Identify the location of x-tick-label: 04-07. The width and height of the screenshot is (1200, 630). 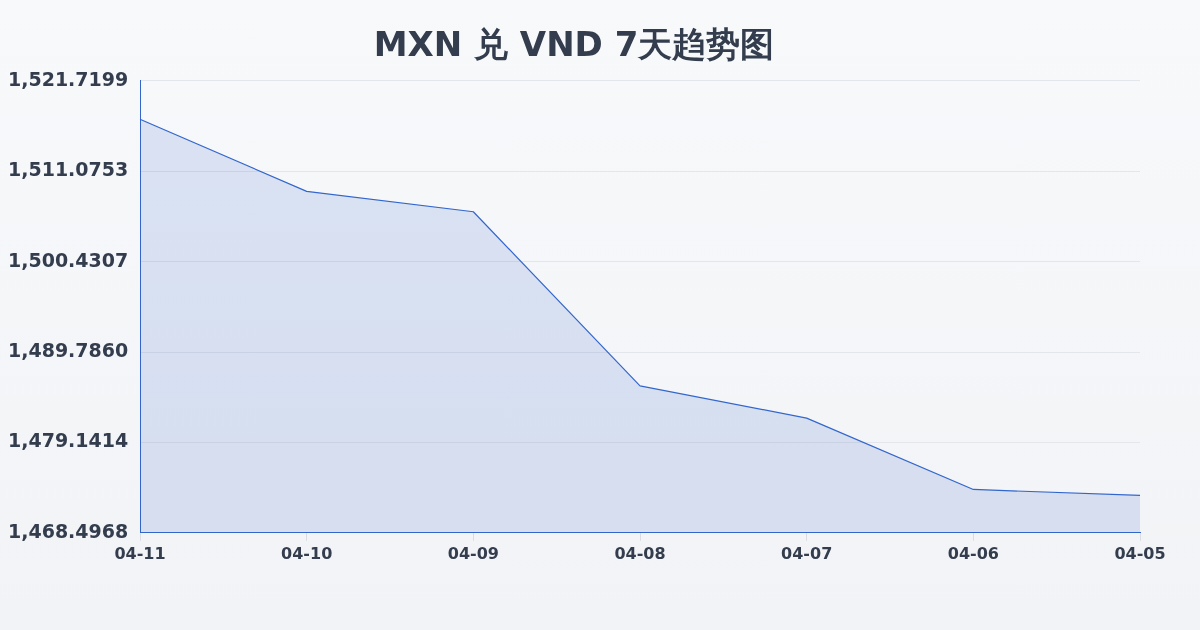
(807, 553).